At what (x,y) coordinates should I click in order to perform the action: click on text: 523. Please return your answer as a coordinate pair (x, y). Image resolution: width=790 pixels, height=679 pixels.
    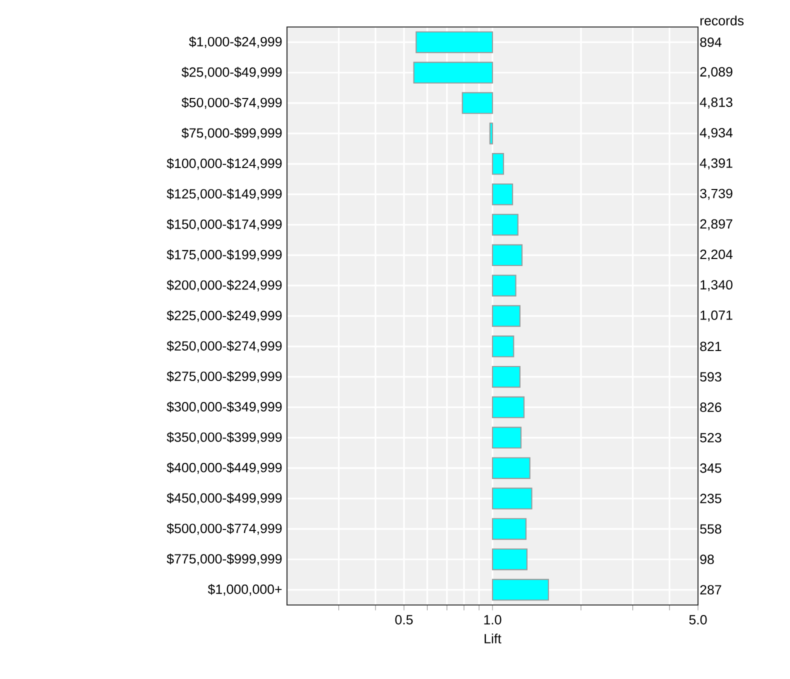
    Looking at the image, I should click on (711, 437).